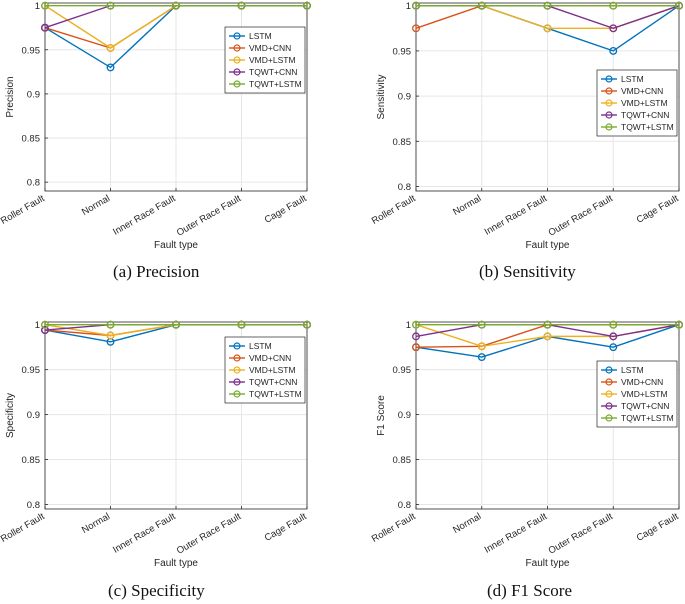 This screenshot has height=604, width=685. What do you see at coordinates (10, 96) in the screenshot?
I see `y-axis-label: Precision` at bounding box center [10, 96].